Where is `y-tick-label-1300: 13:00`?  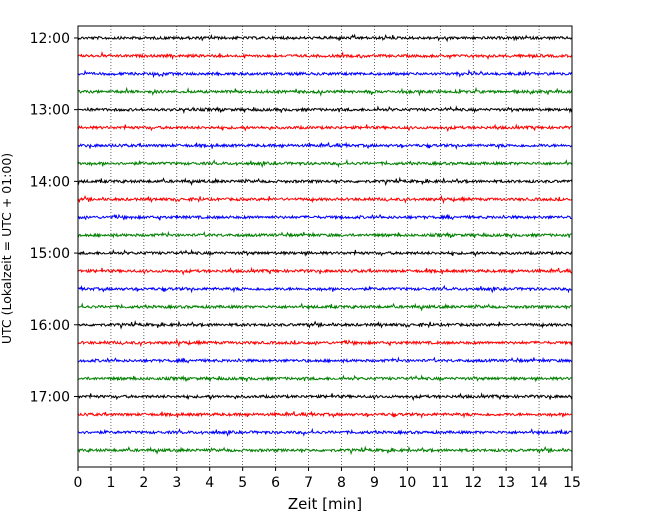
y-tick-label-1300: 13:00 is located at coordinates (50, 111).